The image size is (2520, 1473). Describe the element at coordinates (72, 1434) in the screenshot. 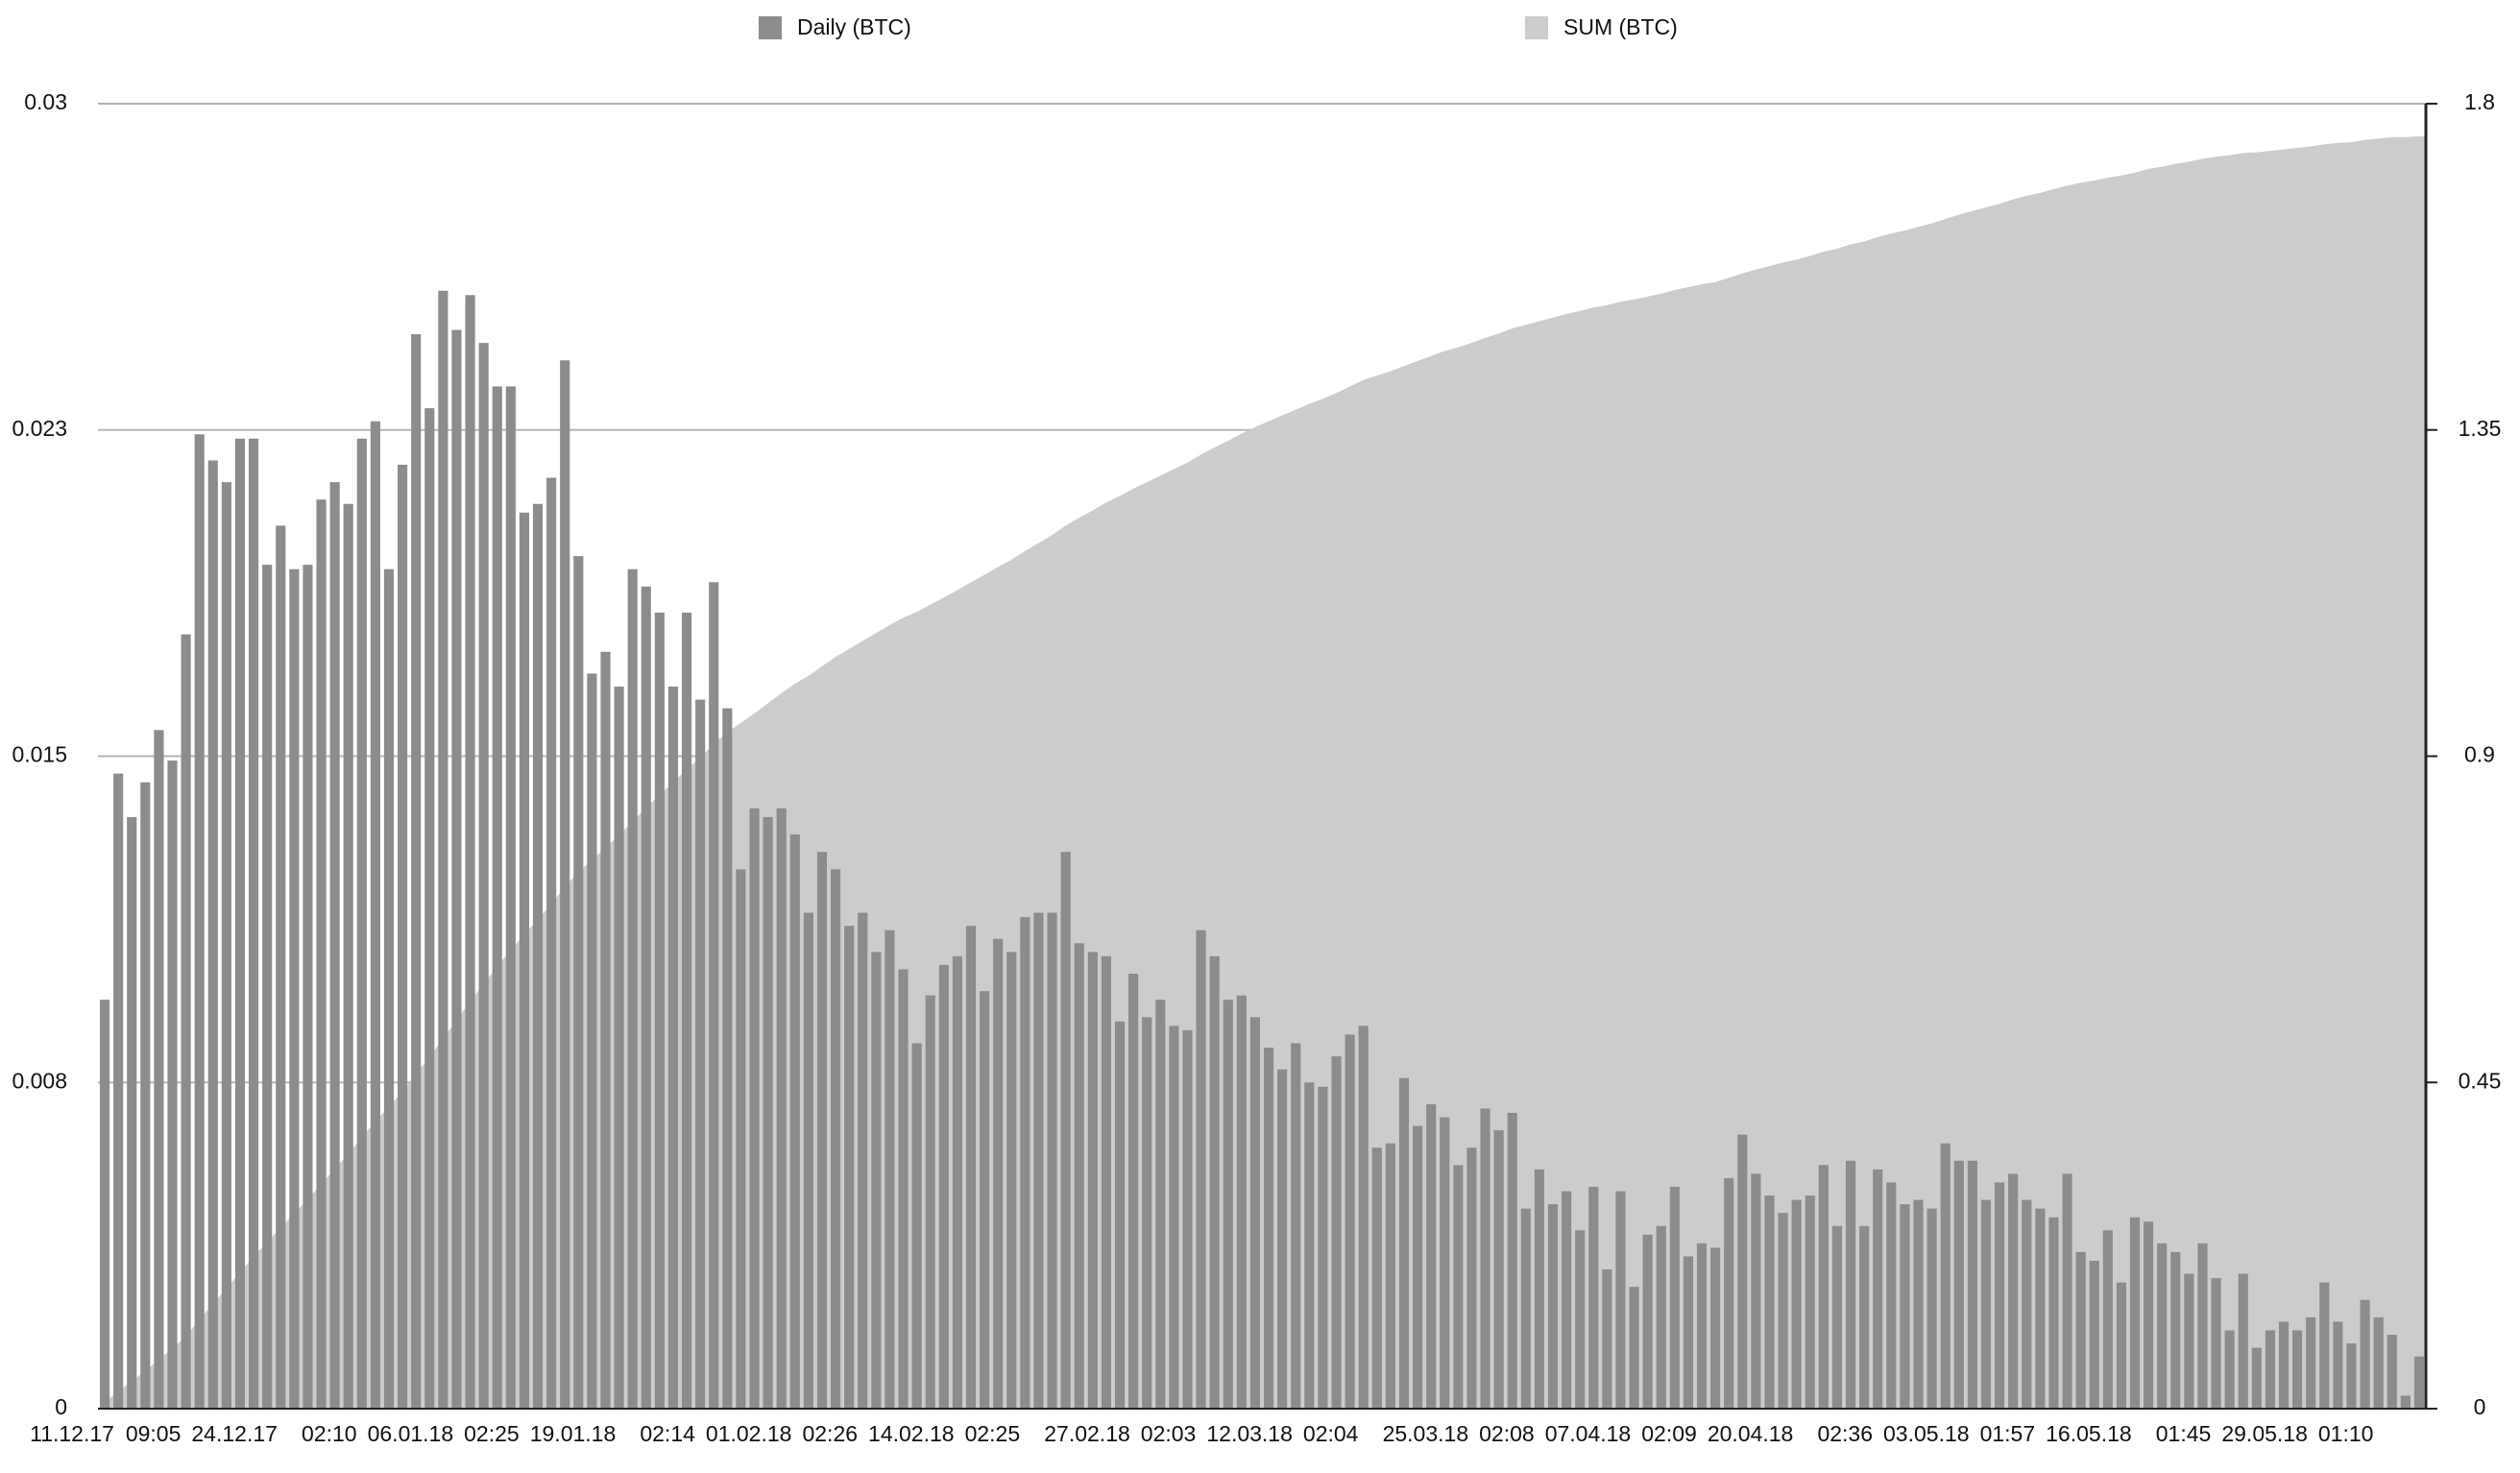

I see `x-tick-label: 11.12.17` at that location.